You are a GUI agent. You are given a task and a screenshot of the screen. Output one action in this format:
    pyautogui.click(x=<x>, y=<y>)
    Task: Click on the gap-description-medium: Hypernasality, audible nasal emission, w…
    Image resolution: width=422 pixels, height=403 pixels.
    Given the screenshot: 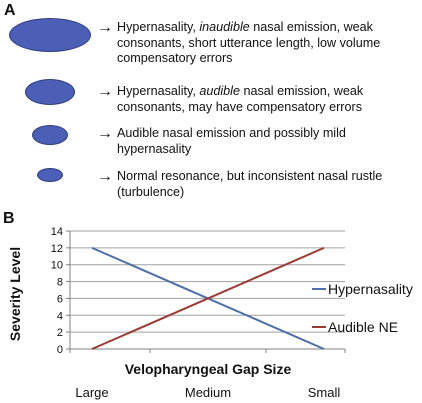 What is the action you would take?
    pyautogui.click(x=240, y=99)
    